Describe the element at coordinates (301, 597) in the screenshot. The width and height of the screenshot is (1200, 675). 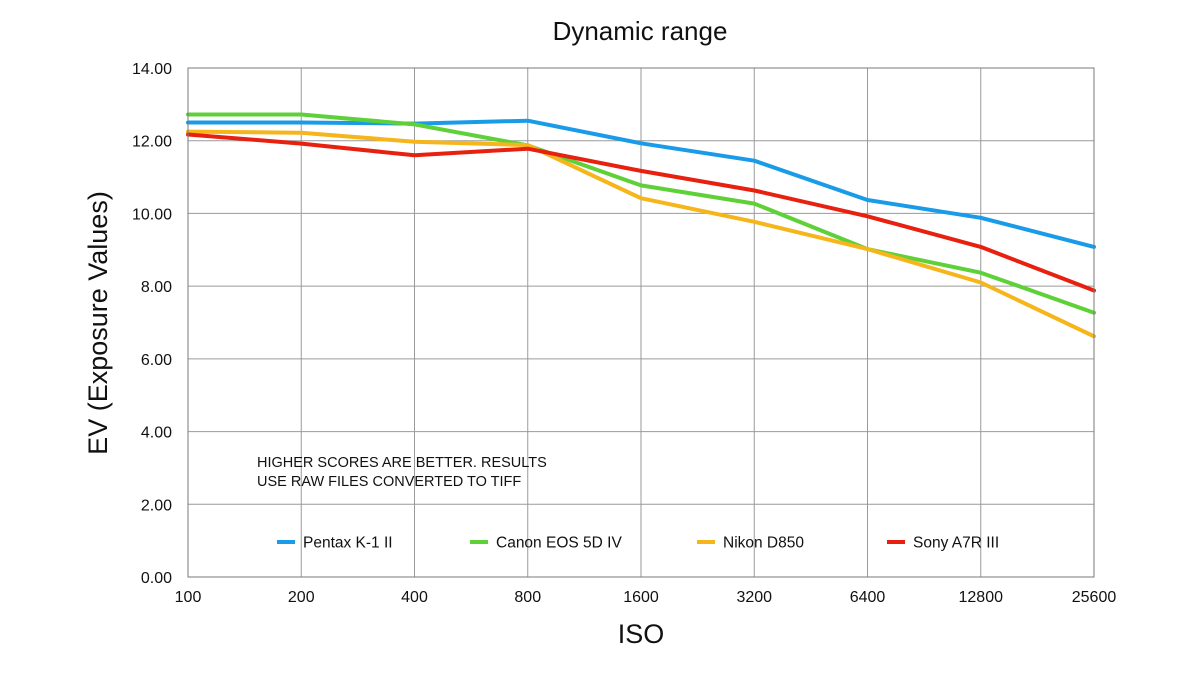
I see `x-tick-label: 200` at that location.